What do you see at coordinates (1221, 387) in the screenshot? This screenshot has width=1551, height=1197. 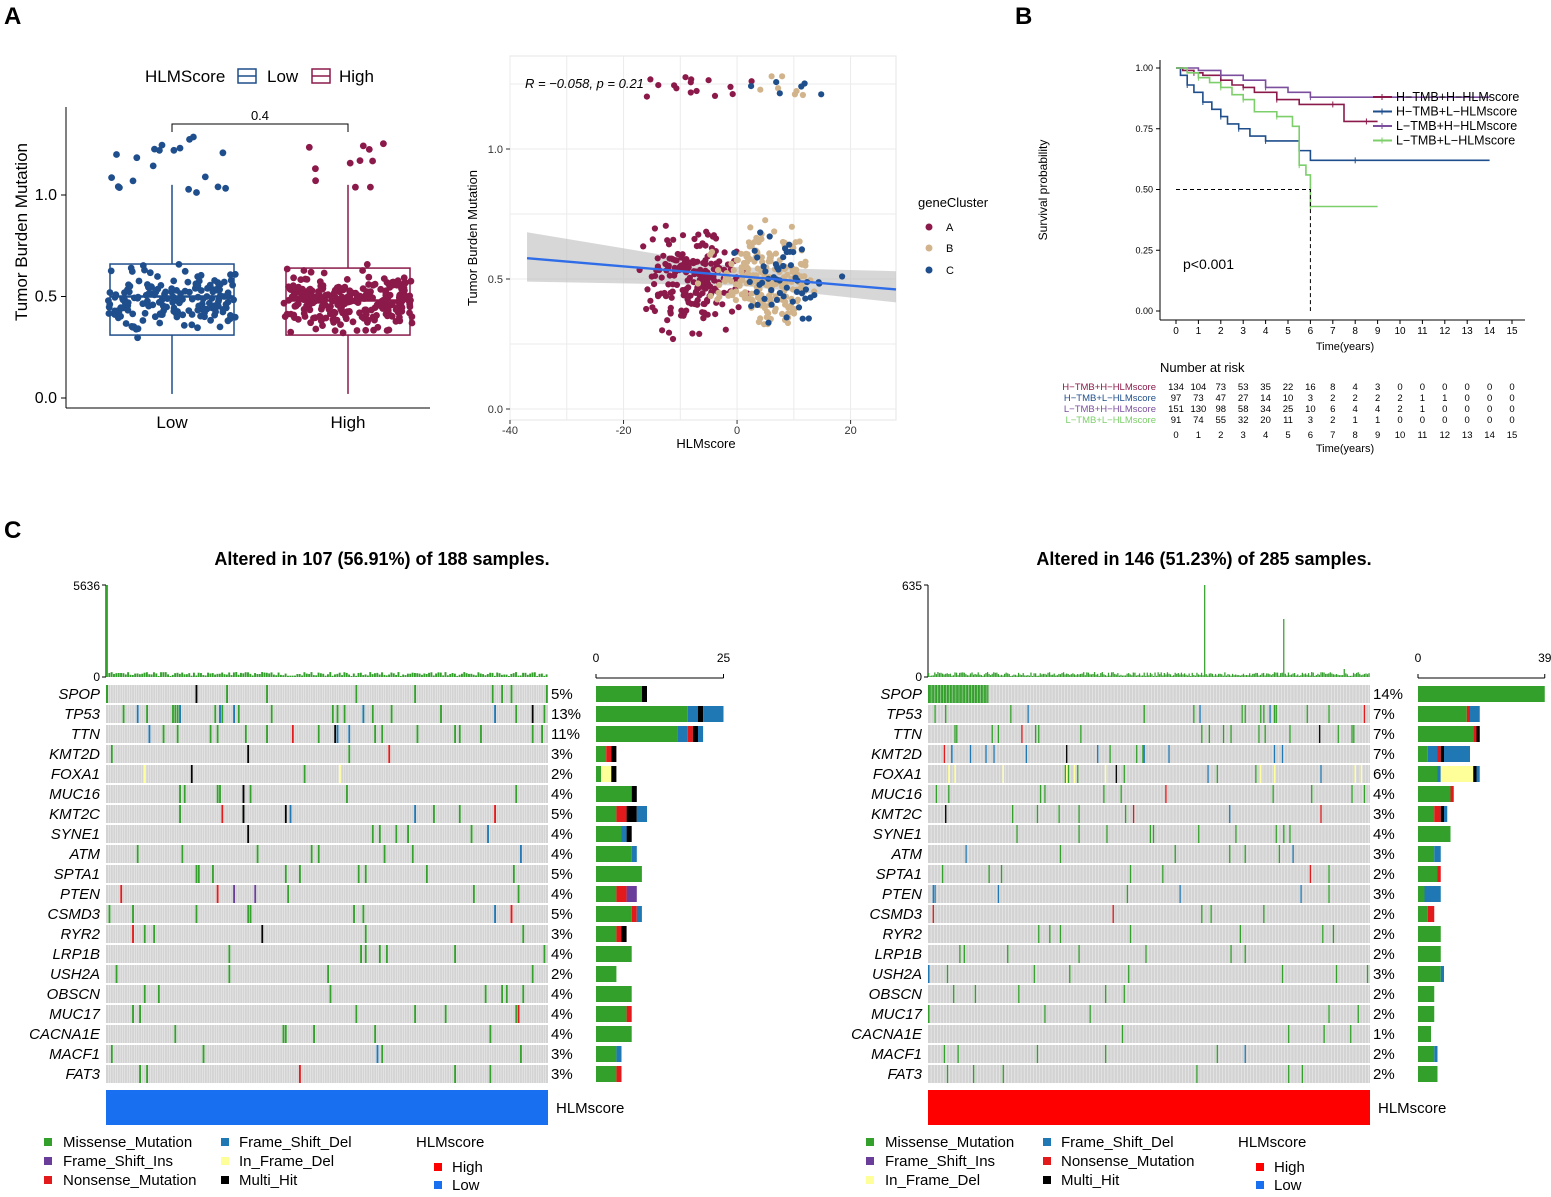 I see `risk-value: 73` at bounding box center [1221, 387].